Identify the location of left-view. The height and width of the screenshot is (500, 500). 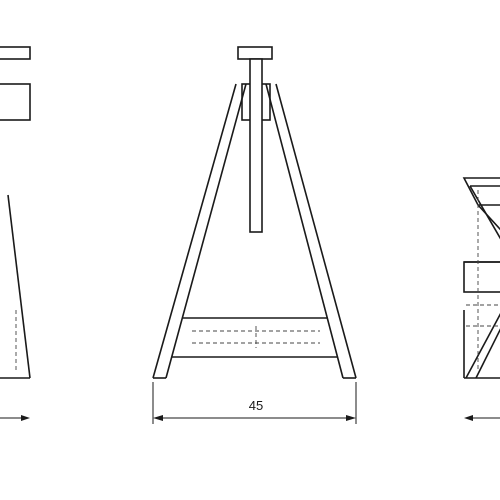
(15, 233).